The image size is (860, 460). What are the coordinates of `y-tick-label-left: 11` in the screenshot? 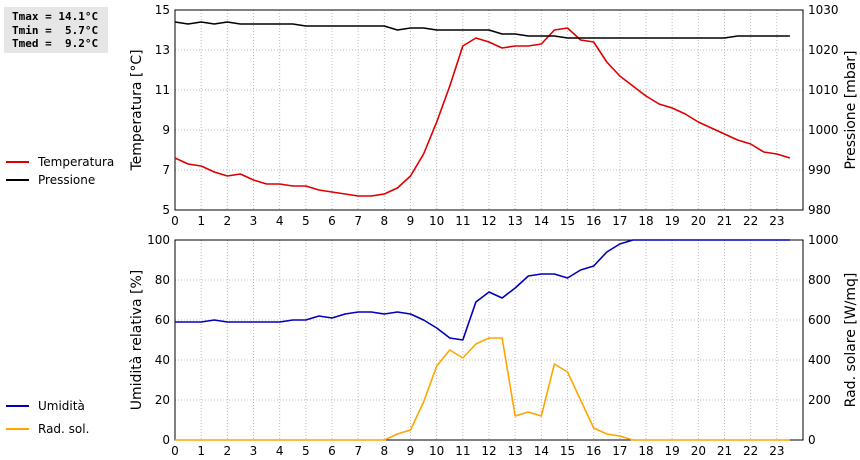 It's located at (162, 90).